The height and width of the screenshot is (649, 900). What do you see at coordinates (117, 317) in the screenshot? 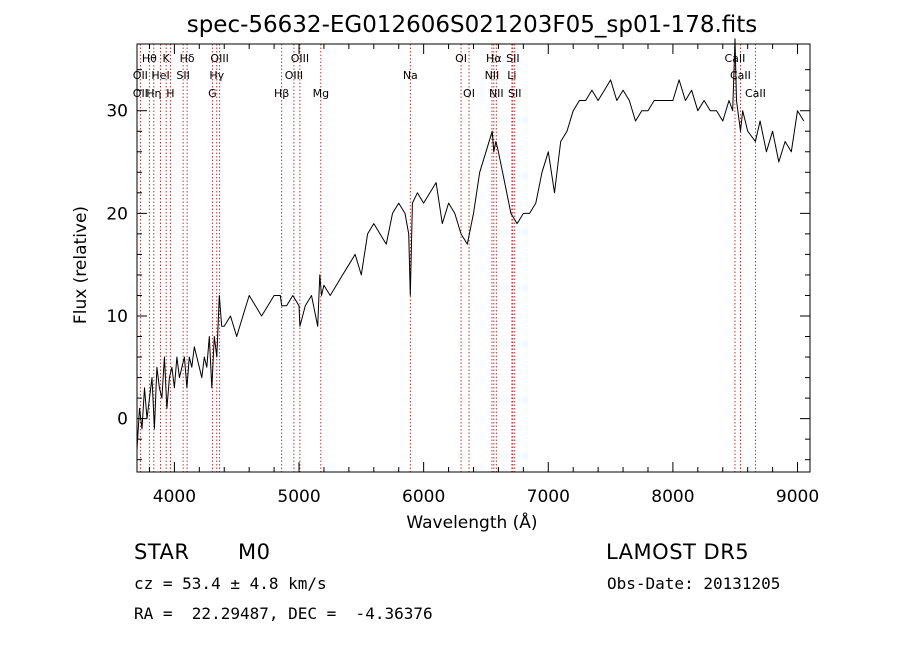
I see `y-tick-label: 10` at bounding box center [117, 317].